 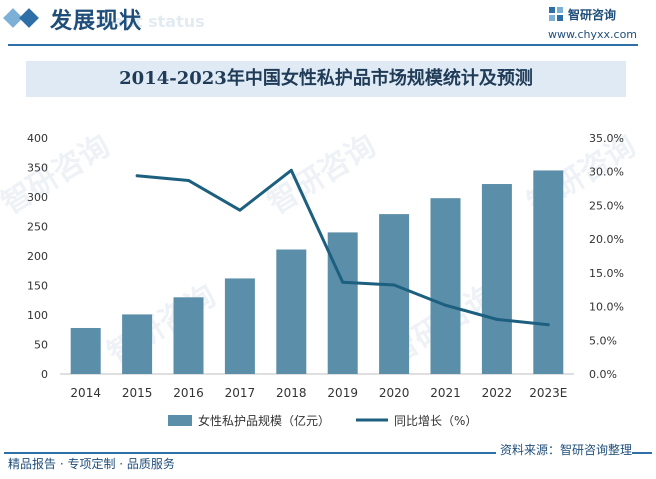 What do you see at coordinates (188, 393) in the screenshot?
I see `x-tick-label: 2016` at bounding box center [188, 393].